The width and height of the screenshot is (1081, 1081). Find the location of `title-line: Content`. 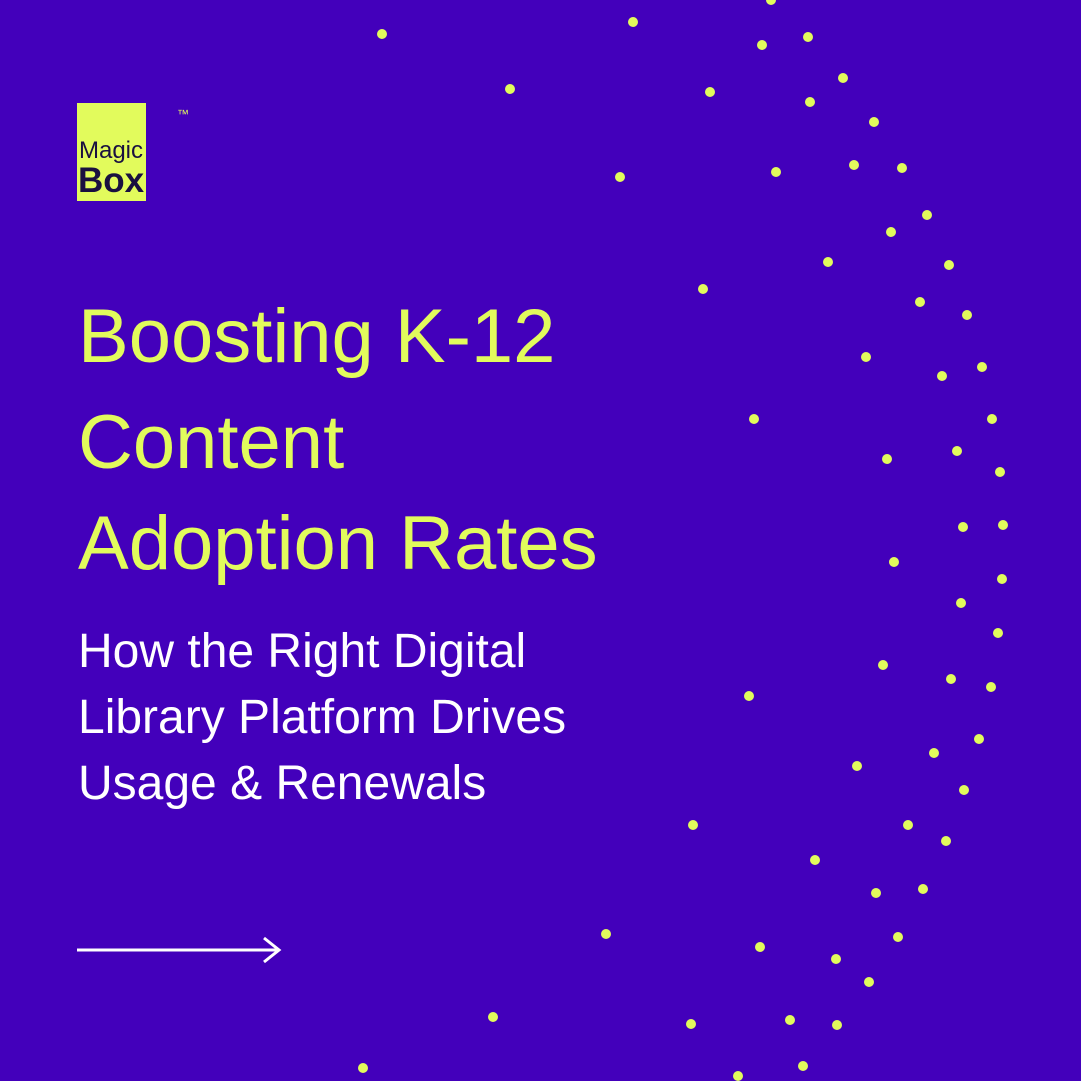

title-line: Content is located at coordinates (211, 442).